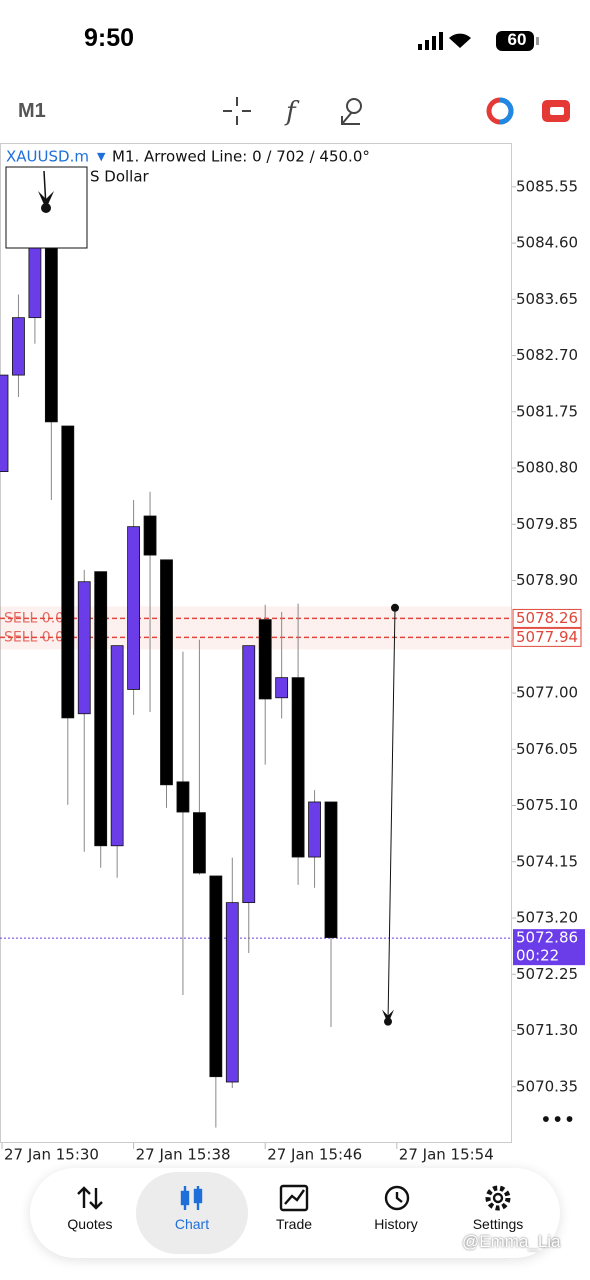 This screenshot has width=590, height=1280. Describe the element at coordinates (547, 468) in the screenshot. I see `y-tick-label: 5080.80` at that location.